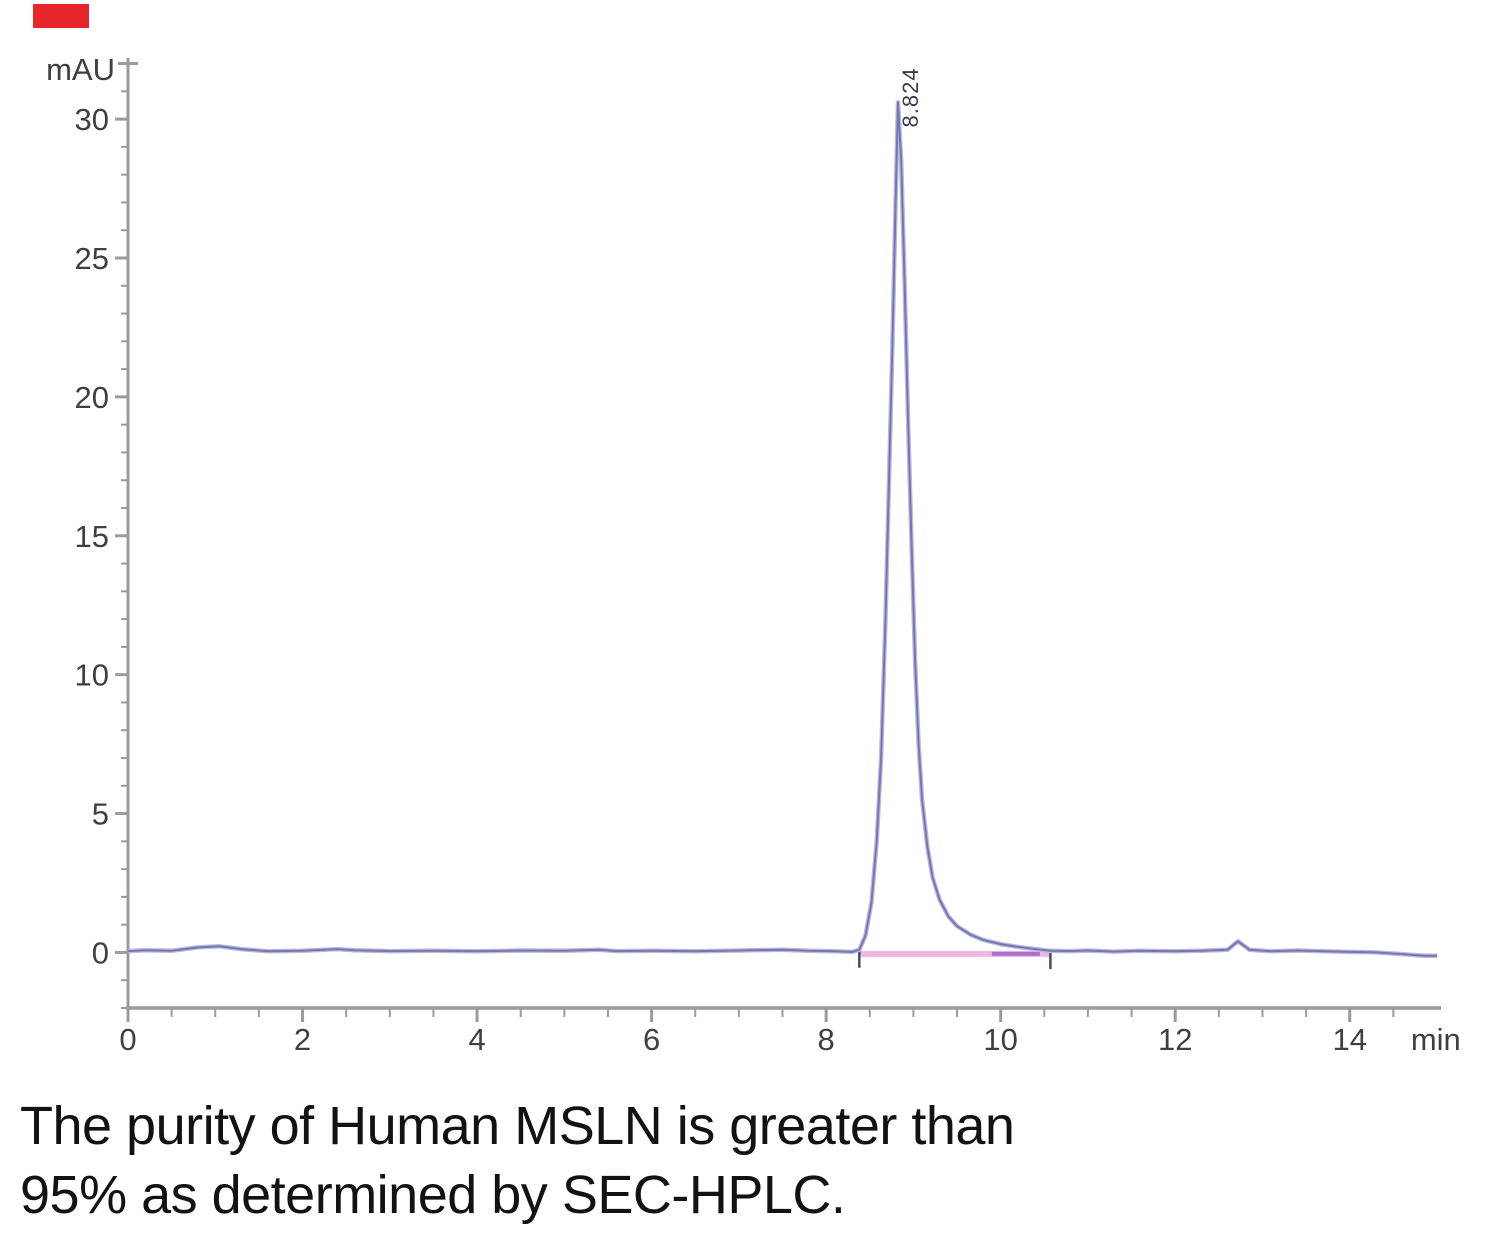 The image size is (1500, 1252). Describe the element at coordinates (1349, 1039) in the screenshot. I see `x-tick-label: 14` at that location.